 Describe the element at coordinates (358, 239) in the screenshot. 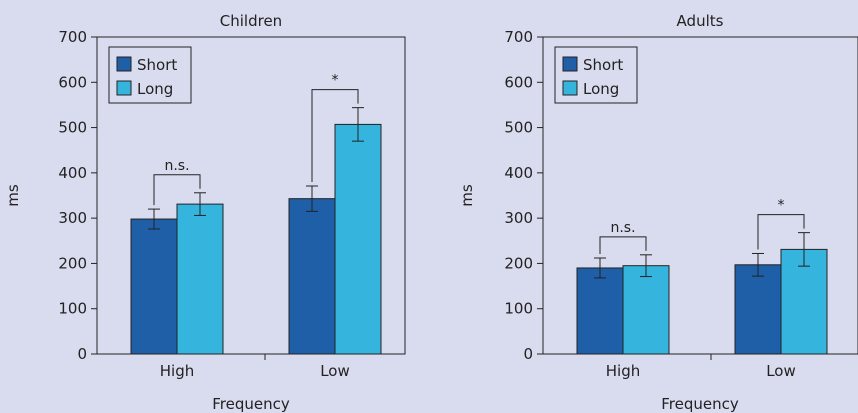

I see `bar-long-low` at that location.